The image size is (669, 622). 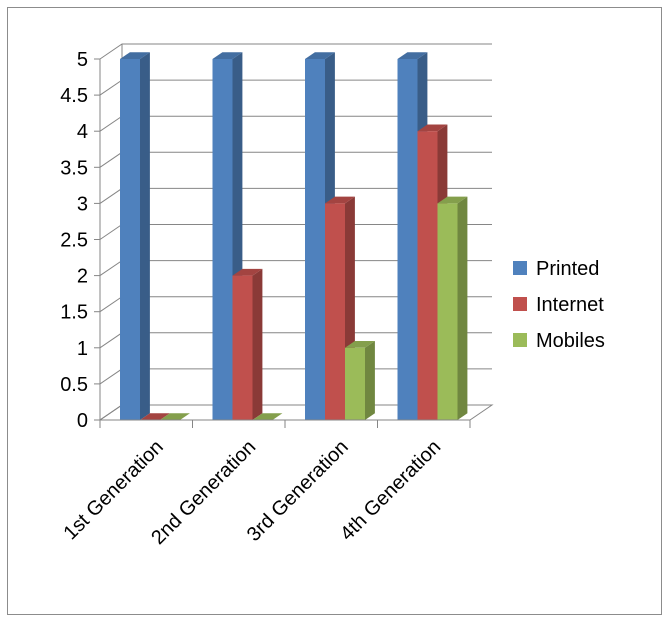 I want to click on y-axis: 0 0.5 1 1.5 2 2.5 3 3.5 4 4.5 5, so click(x=80, y=240).